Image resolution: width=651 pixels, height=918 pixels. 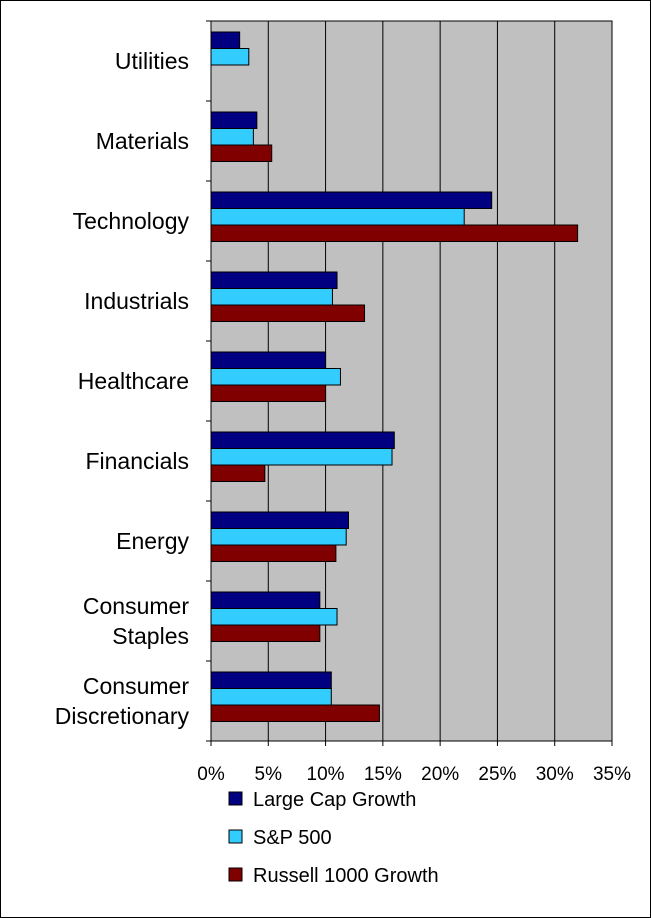 What do you see at coordinates (612, 774) in the screenshot?
I see `x-tick-label: 35%` at bounding box center [612, 774].